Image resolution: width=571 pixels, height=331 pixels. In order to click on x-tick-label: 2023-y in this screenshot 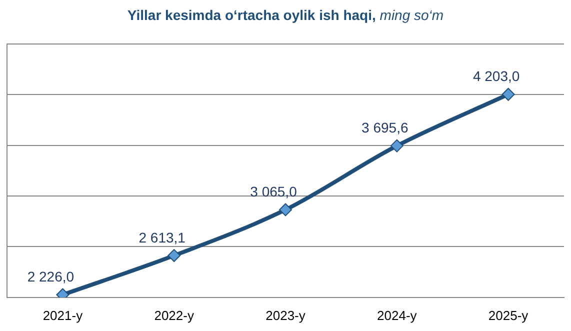, I will do `click(286, 315)`.